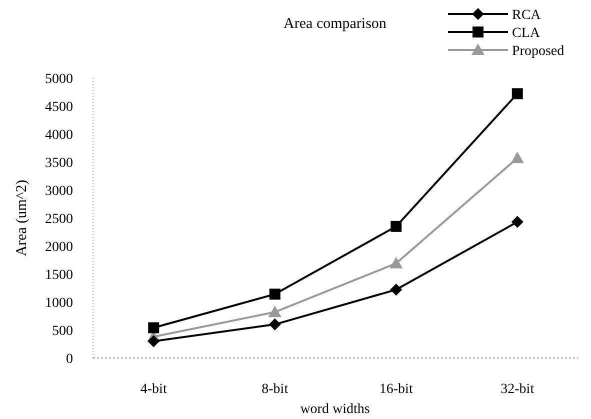 This screenshot has width=591, height=419. I want to click on y-tick-label: 2500, so click(59, 219).